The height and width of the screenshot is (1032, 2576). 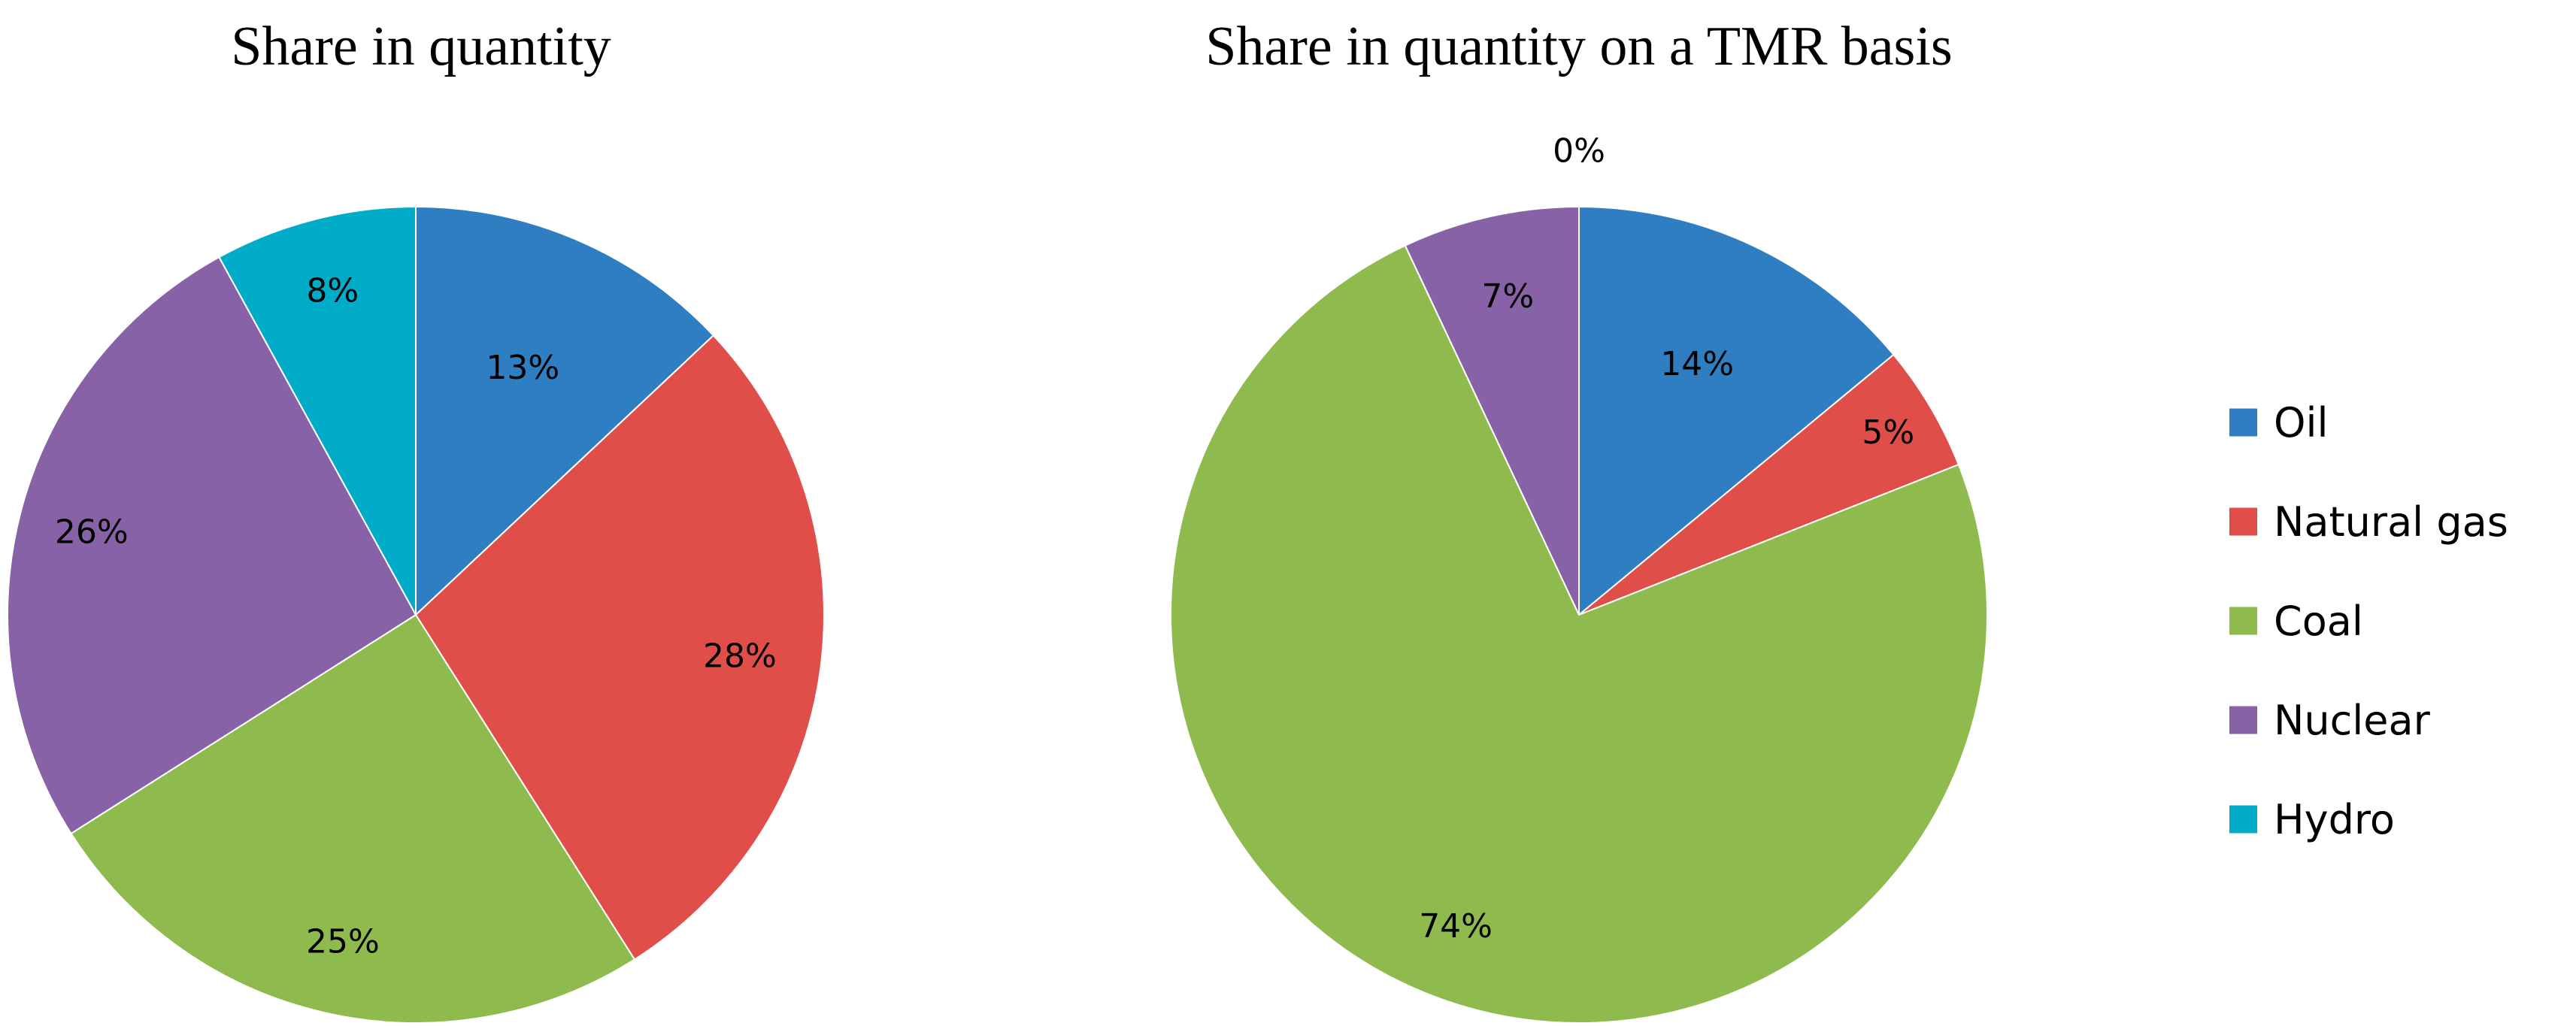 I want to click on pie-2-label-nuclear: 7%, so click(x=1507, y=296).